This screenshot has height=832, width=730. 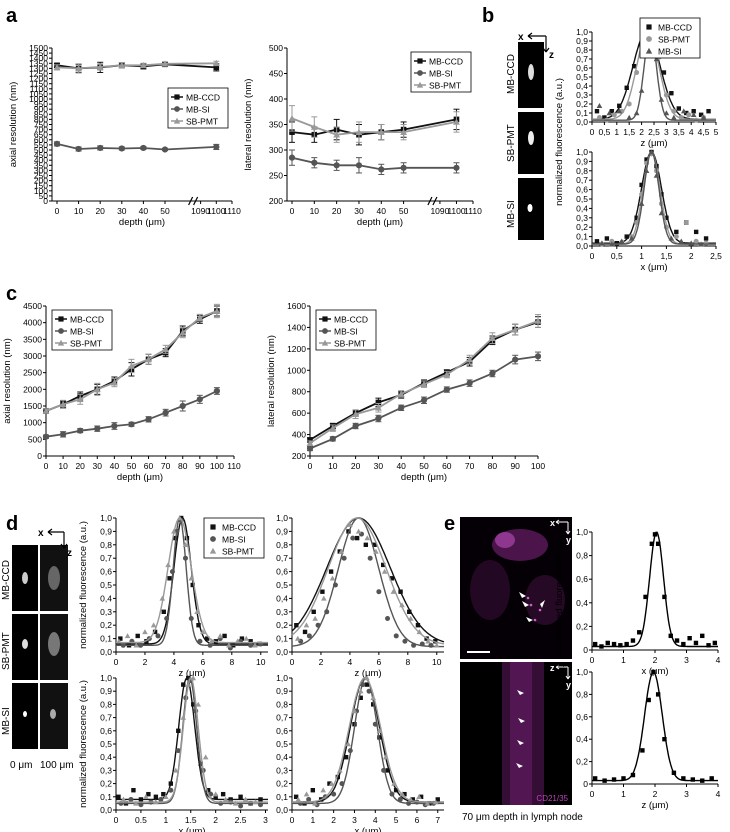 What do you see at coordinates (582, 672) in the screenshot?
I see `y-tick-label: 1,0` at bounding box center [582, 672].